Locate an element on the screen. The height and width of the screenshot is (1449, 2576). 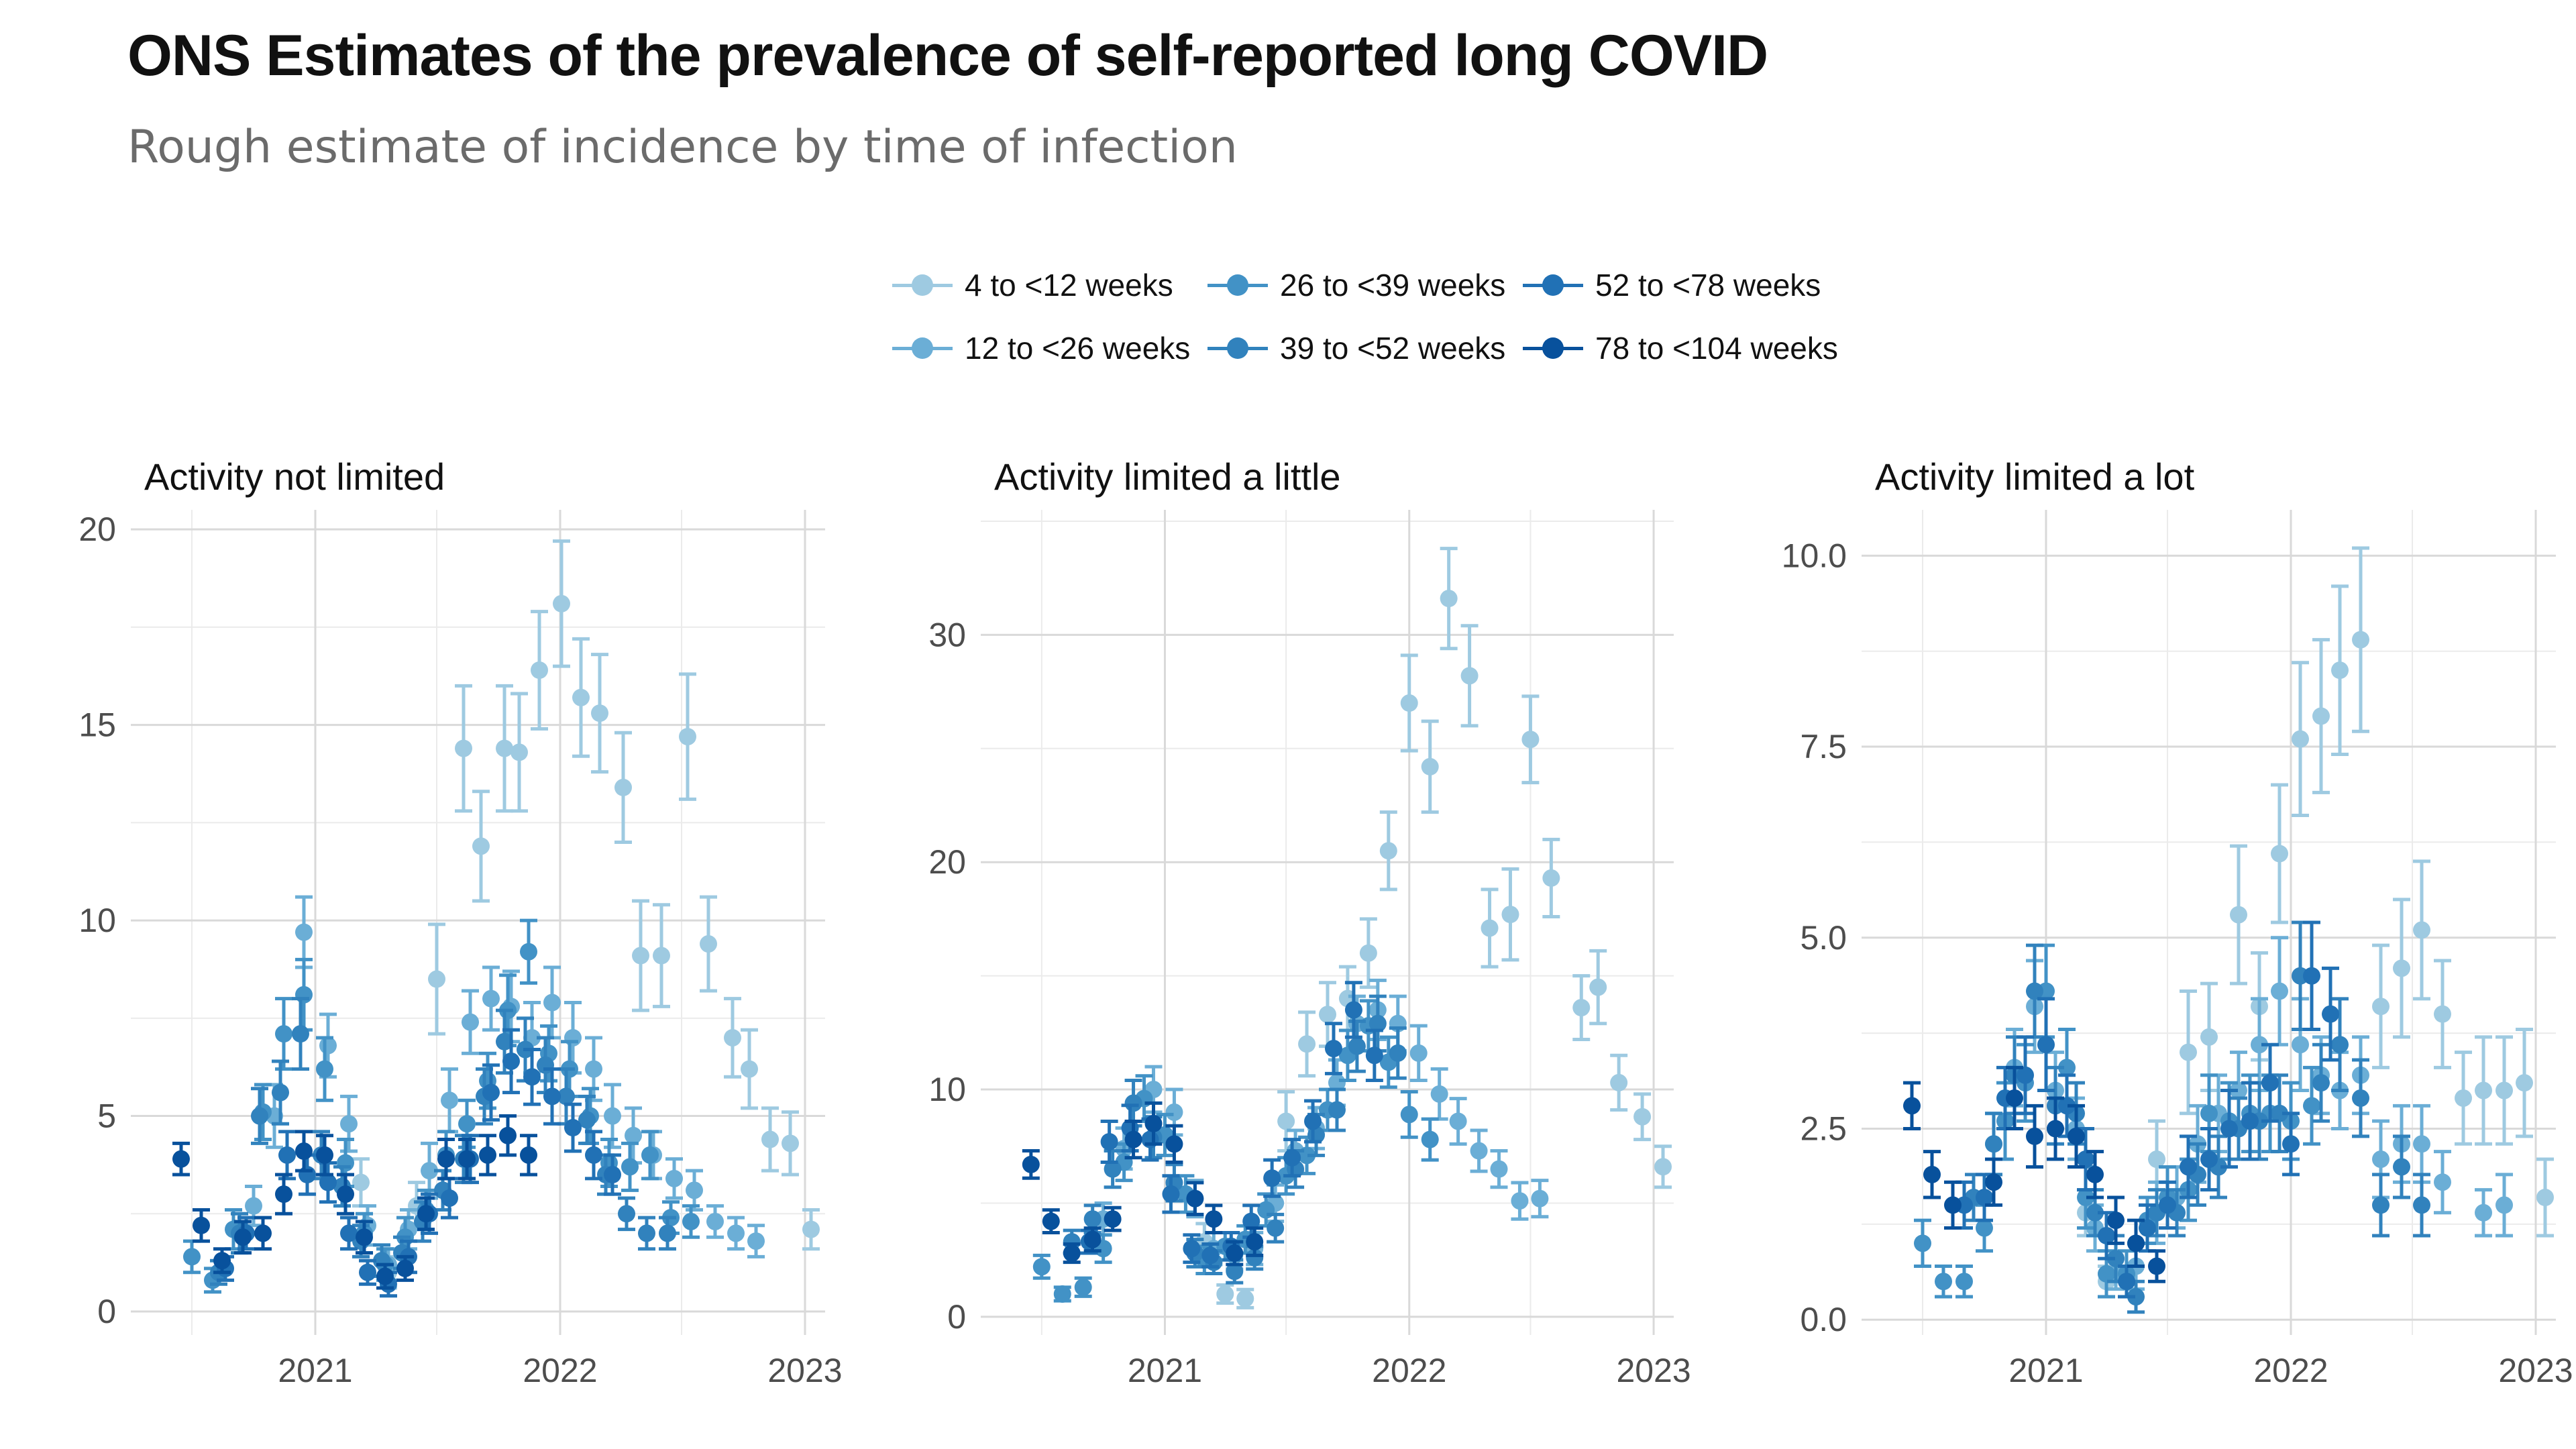
panel-title: Activity not limited is located at coordinates (294, 476).